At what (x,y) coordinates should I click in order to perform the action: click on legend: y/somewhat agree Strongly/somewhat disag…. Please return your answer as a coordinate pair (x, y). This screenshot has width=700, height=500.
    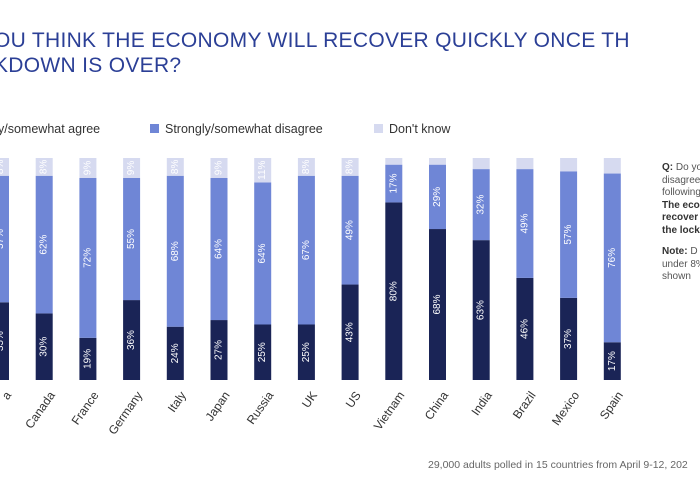
    Looking at the image, I should click on (280, 132).